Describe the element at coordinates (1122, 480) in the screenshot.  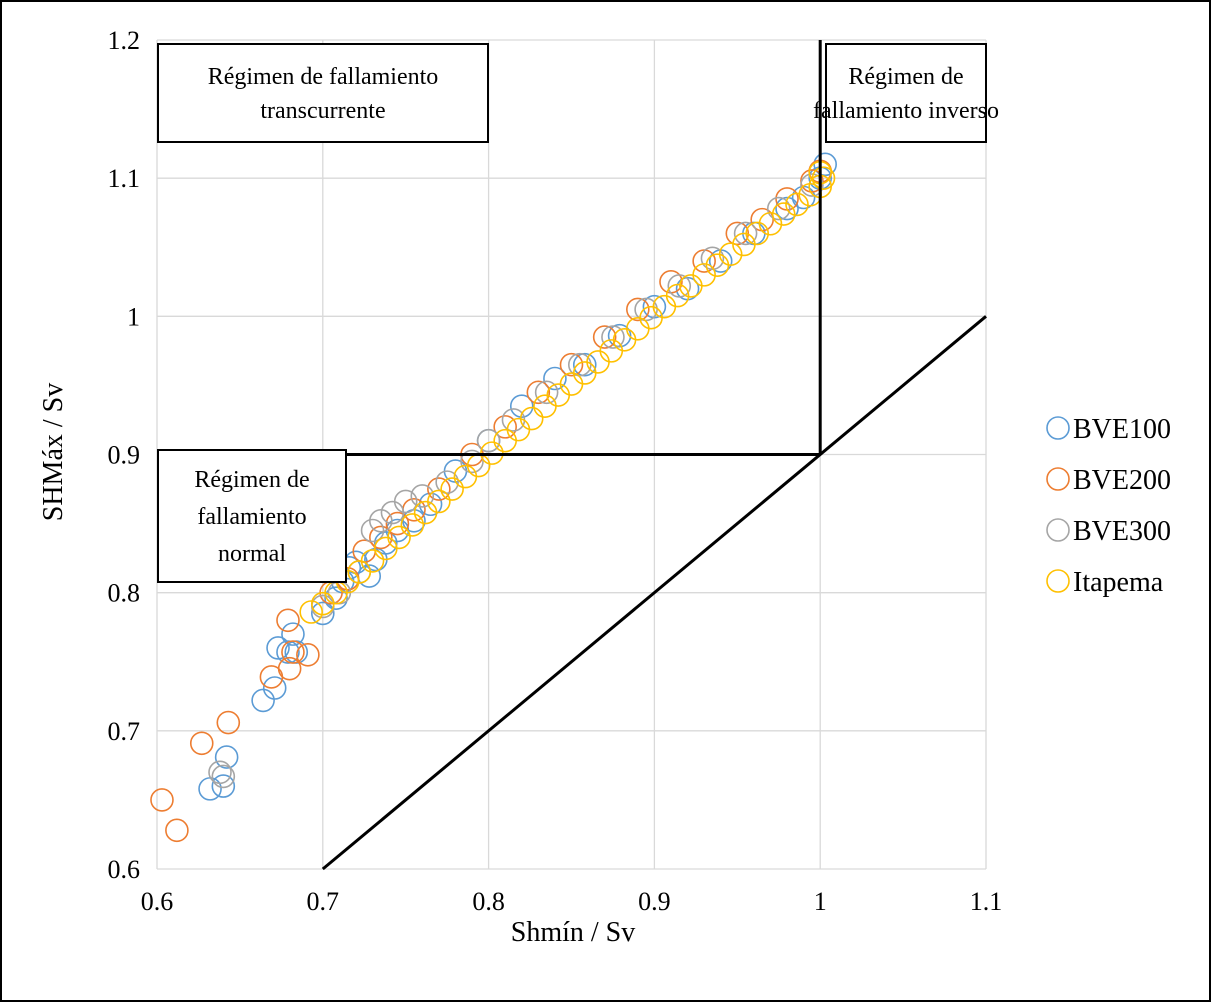
I see `legend-label: BVE200` at that location.